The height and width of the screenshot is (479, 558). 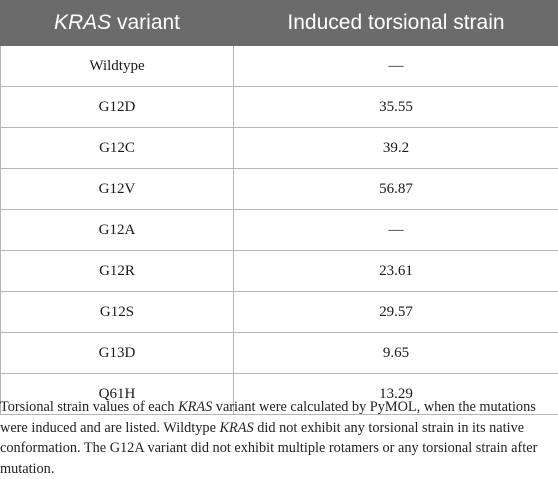 I want to click on table-row: G12S 29.57, so click(x=279, y=312).